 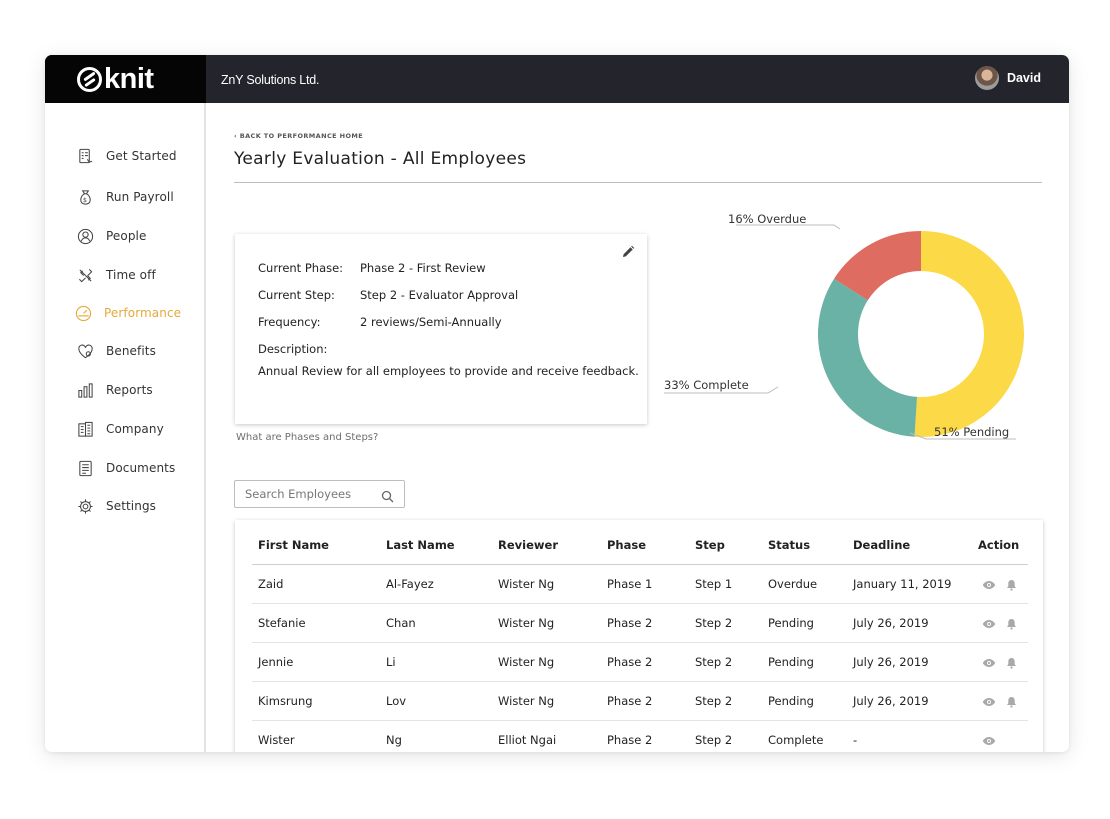 I want to click on sidebar-item-label: Documents, so click(x=141, y=468).